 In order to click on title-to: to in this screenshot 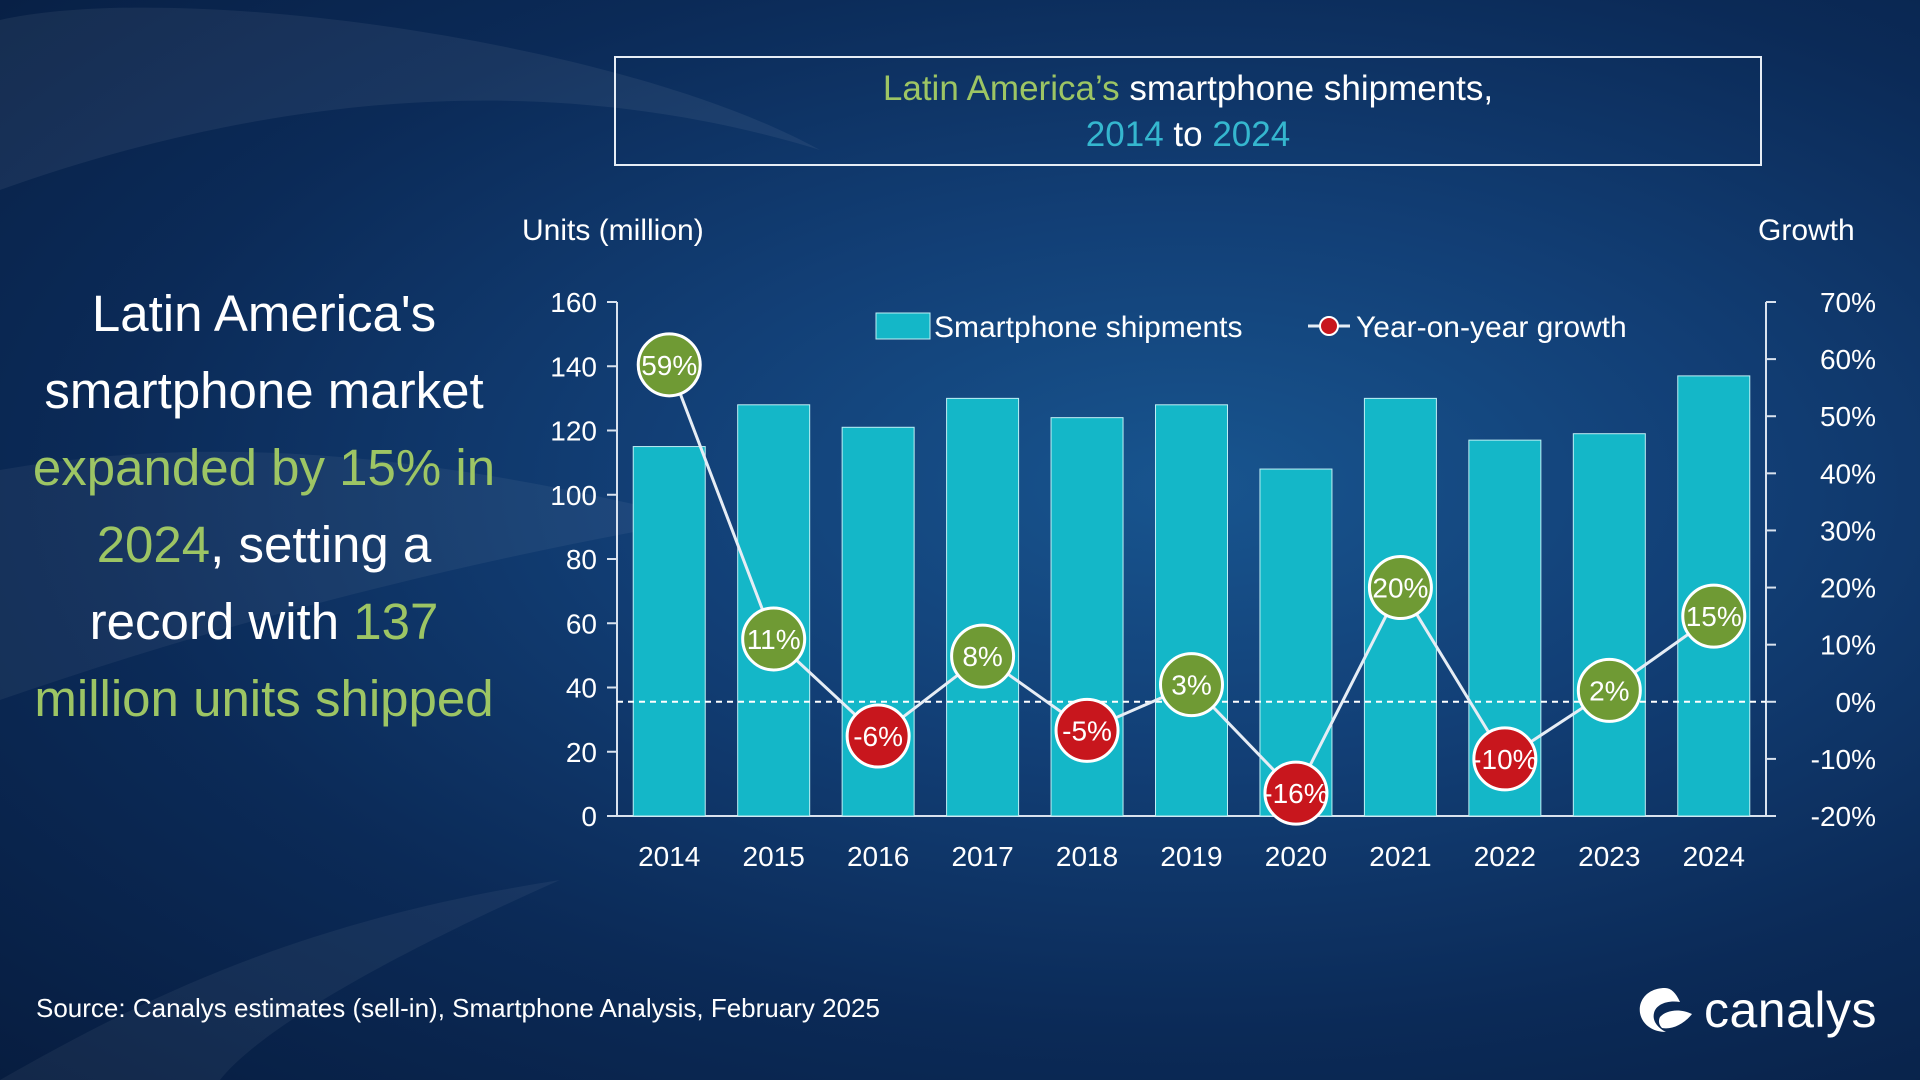, I will do `click(1188, 134)`.